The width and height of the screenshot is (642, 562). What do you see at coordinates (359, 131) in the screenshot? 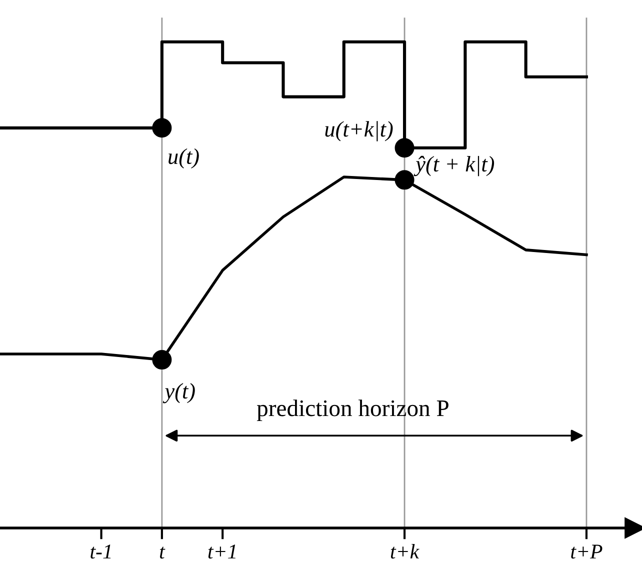
I see `annotation: u(t+k|t)` at bounding box center [359, 131].